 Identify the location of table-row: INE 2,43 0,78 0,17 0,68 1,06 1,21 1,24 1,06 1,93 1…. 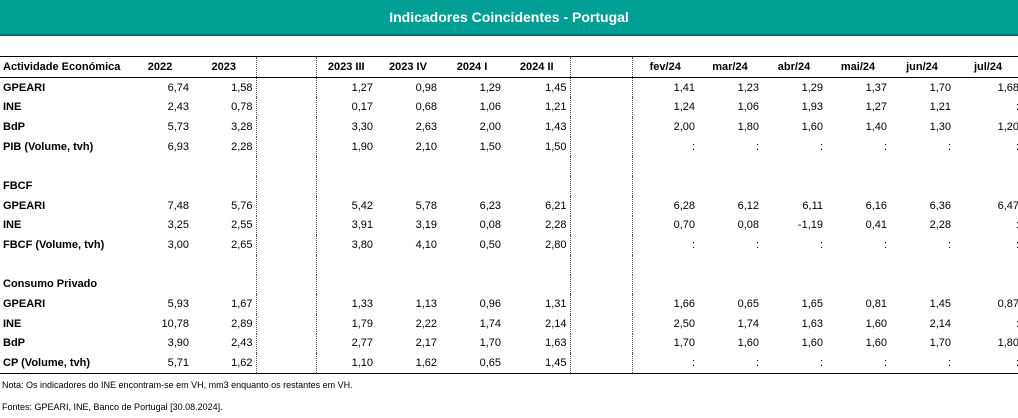
(509, 107).